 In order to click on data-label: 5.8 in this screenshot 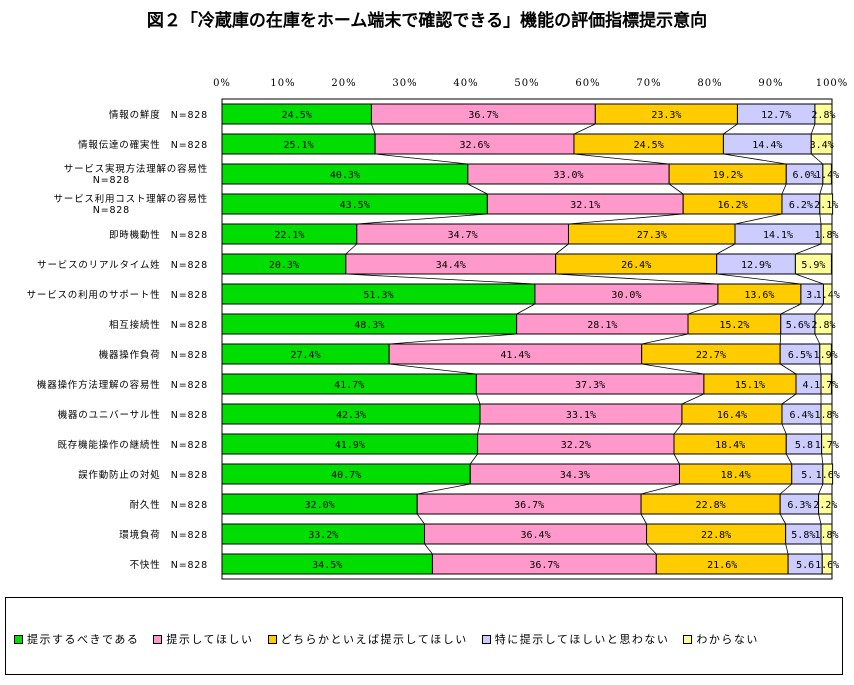, I will do `click(804, 445)`.